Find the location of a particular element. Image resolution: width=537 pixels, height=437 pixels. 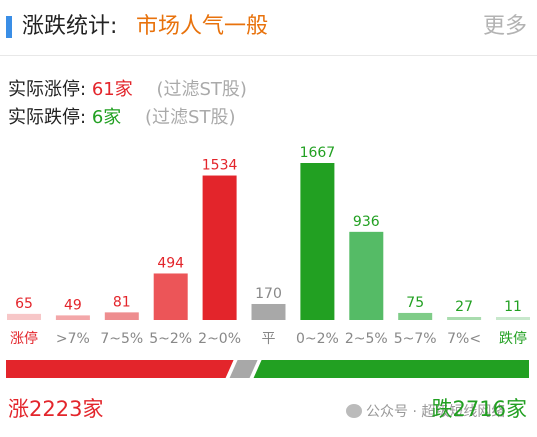

market-sentiment-status: 市场人气一般 is located at coordinates (202, 26).